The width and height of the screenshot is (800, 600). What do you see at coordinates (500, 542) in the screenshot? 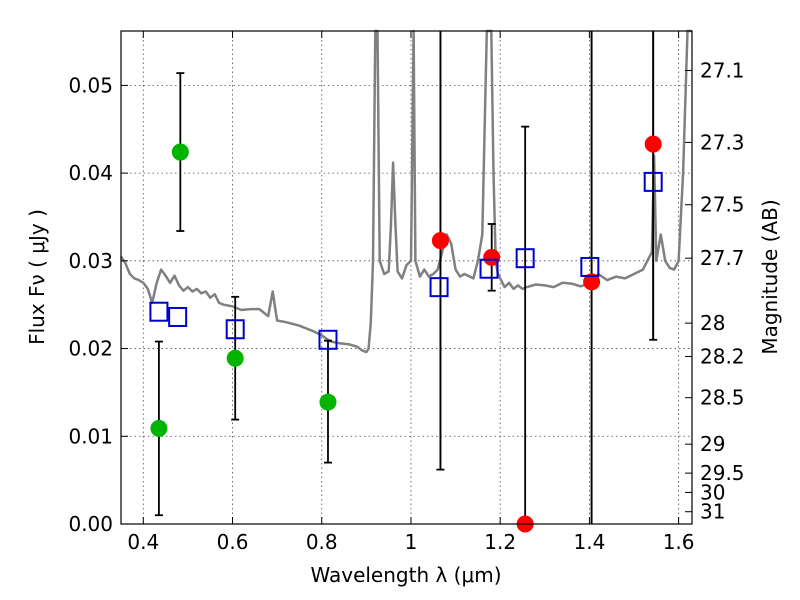
I see `x-tick-label: 1.2` at bounding box center [500, 542].